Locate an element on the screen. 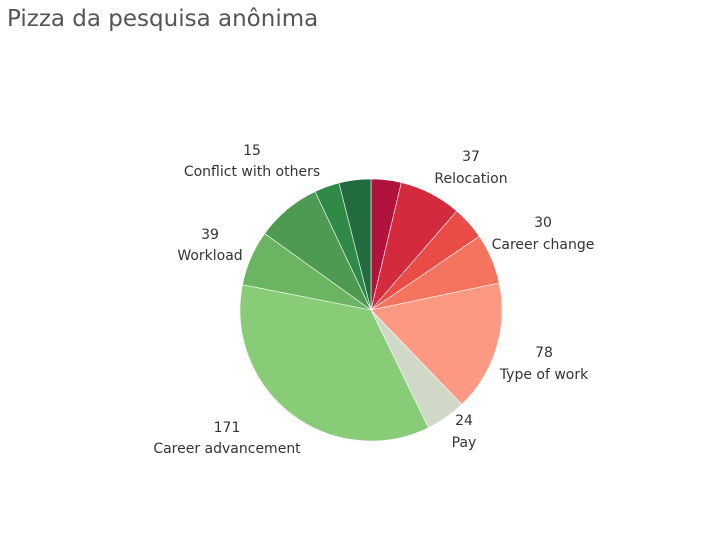 This screenshot has width=705, height=536. slice-category-label: Career advancement is located at coordinates (227, 449).